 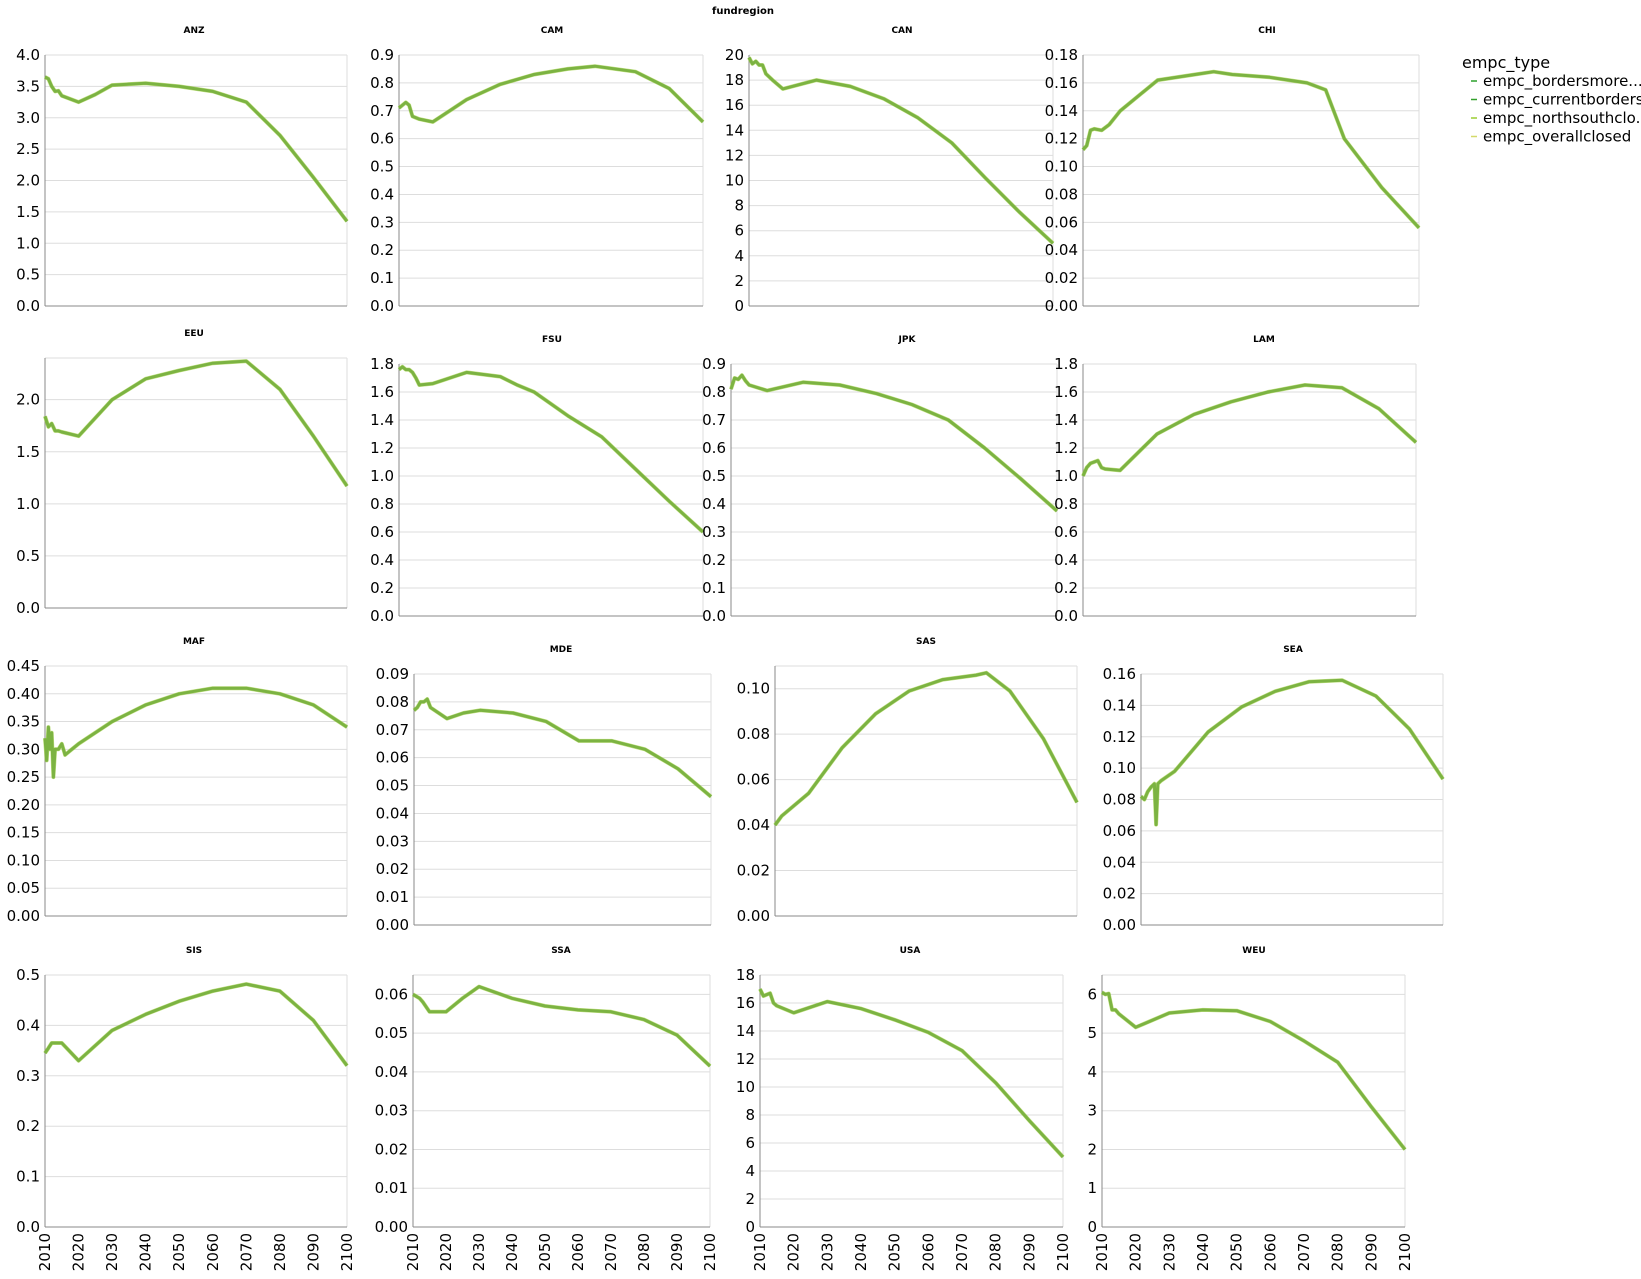 I want to click on y-tick-label: 0.0, so click(x=28, y=1227).